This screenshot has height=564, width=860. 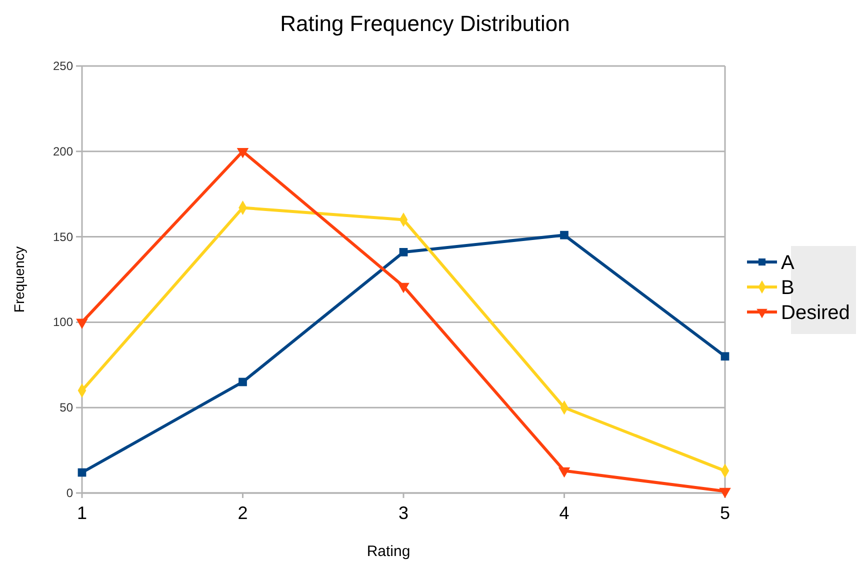 What do you see at coordinates (82, 513) in the screenshot?
I see `x-tick-label: 1` at bounding box center [82, 513].